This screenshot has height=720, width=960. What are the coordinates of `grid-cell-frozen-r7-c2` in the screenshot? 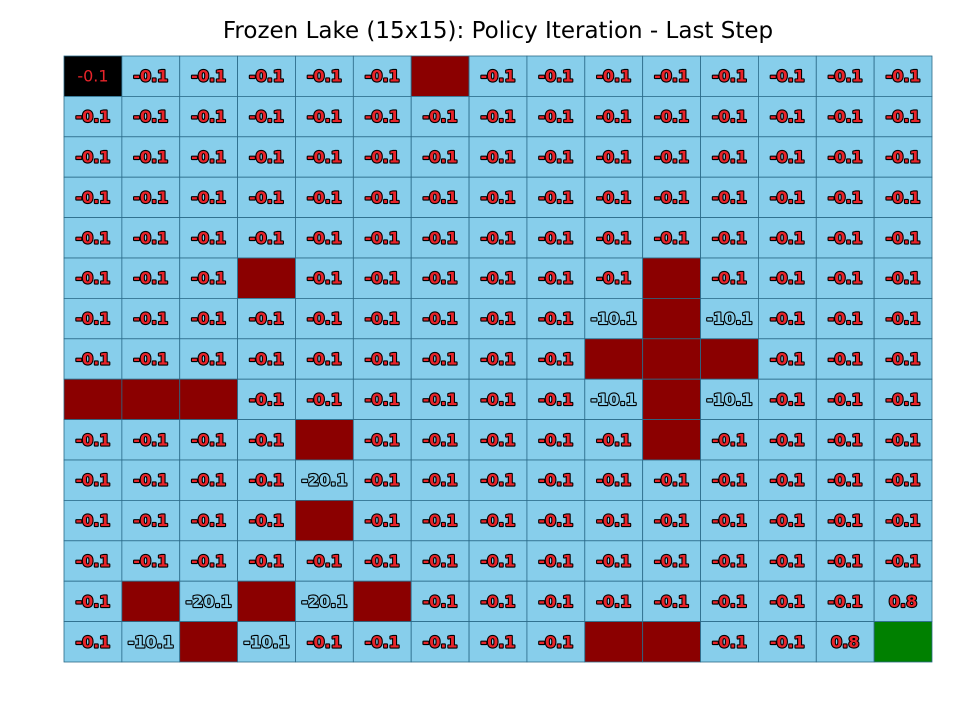 It's located at (208, 359).